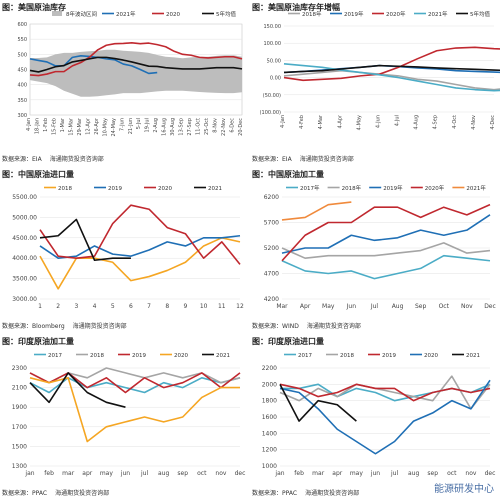  What do you see at coordinates (113, 306) in the screenshot?
I see `x-tick-label: 5` at bounding box center [113, 306].